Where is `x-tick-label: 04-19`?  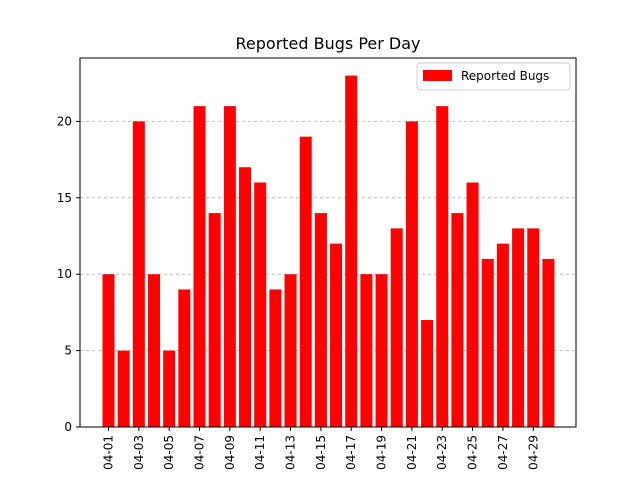 x-tick-label: 04-19 is located at coordinates (382, 452).